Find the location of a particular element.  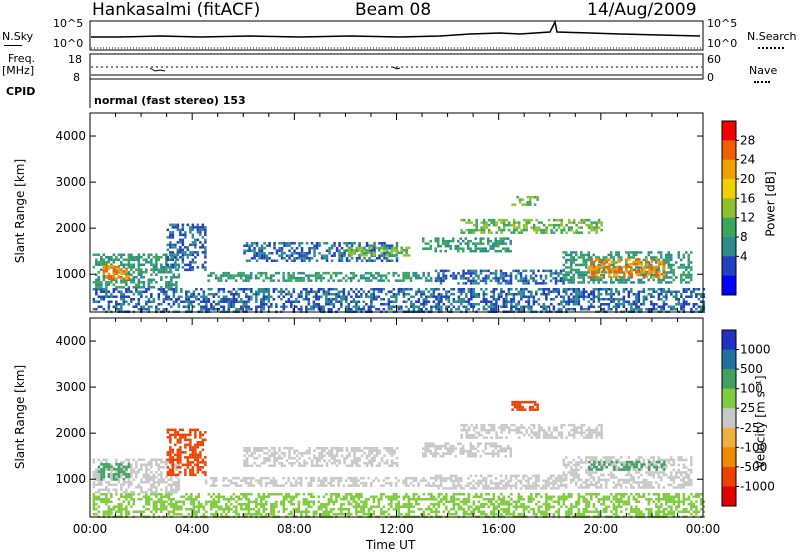

nave-label: Nave is located at coordinates (763, 70).